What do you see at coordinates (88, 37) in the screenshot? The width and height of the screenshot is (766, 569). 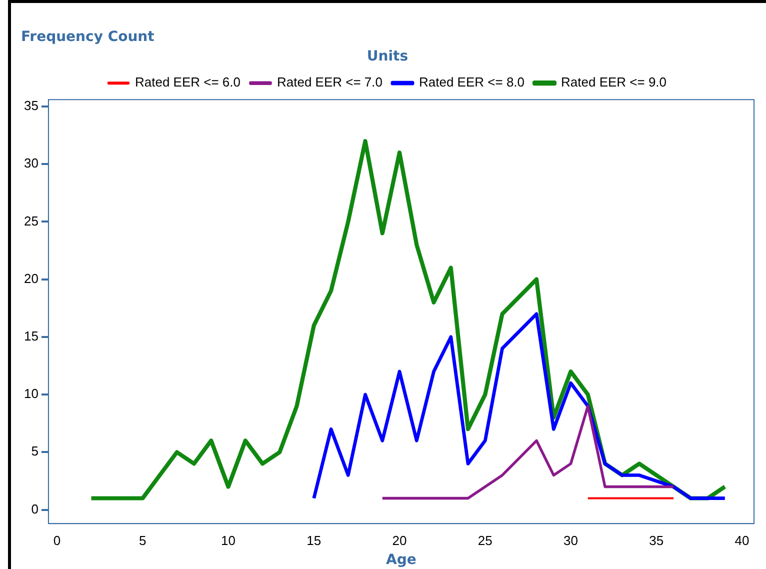 I see `y-axis-title: Frequency Count` at bounding box center [88, 37].